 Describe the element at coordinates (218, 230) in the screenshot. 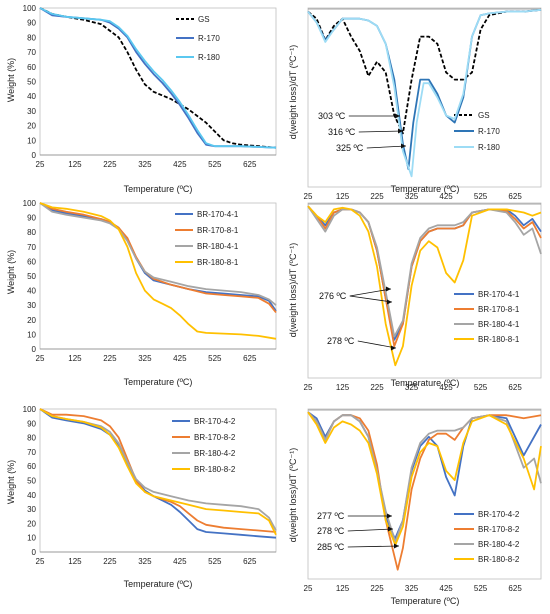

I see `legend-label: BR-170-8-1` at that location.